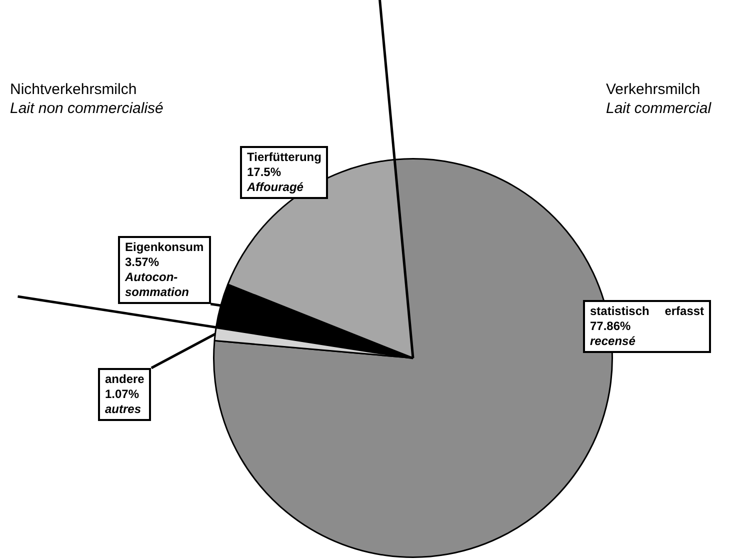 The height and width of the screenshot is (560, 755). What do you see at coordinates (264, 172) in the screenshot?
I see `data-label: 17.5%` at bounding box center [264, 172].